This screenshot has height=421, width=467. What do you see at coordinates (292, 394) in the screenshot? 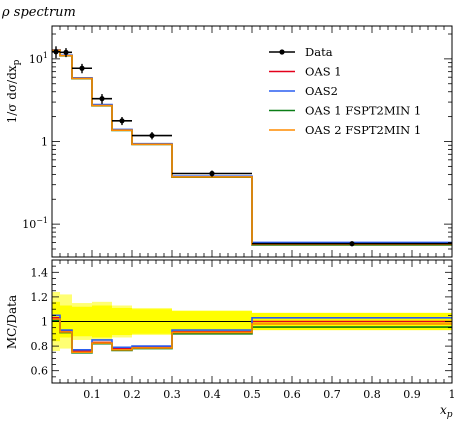
I see `x-tick-label: 0.6` at bounding box center [292, 394].